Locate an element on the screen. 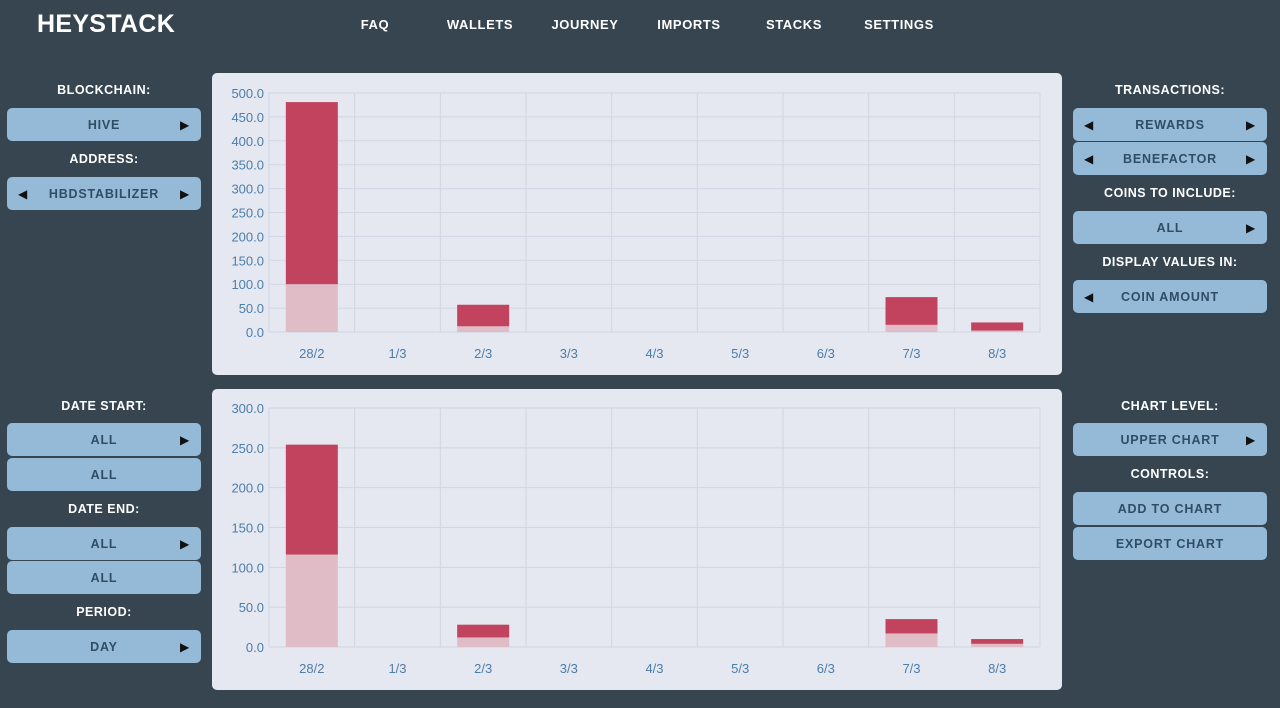 This screenshot has height=708, width=1280. date-end-secondary-value: ALL is located at coordinates (104, 577).